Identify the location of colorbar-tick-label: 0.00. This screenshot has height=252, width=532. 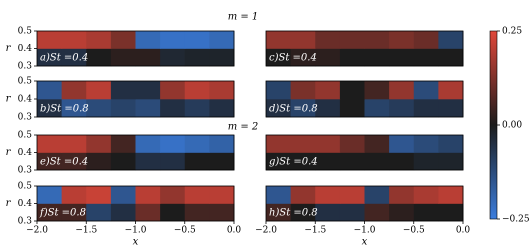
(512, 126).